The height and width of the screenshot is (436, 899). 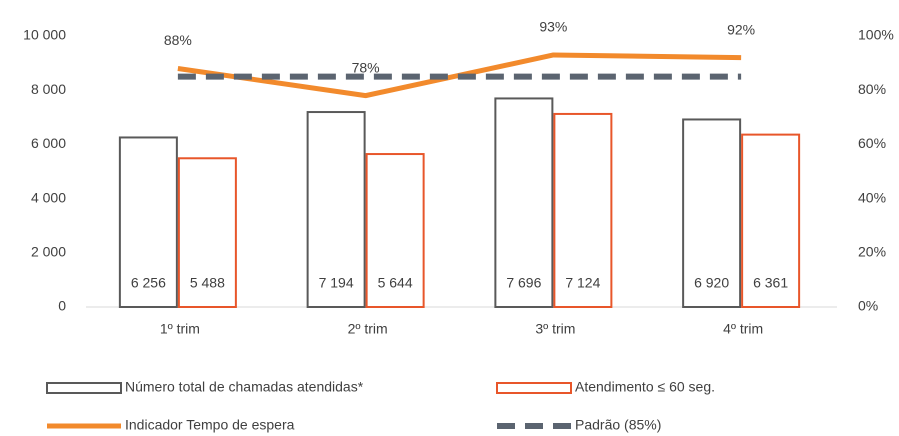 What do you see at coordinates (368, 329) in the screenshot?
I see `x-tick-label: 2º trim` at bounding box center [368, 329].